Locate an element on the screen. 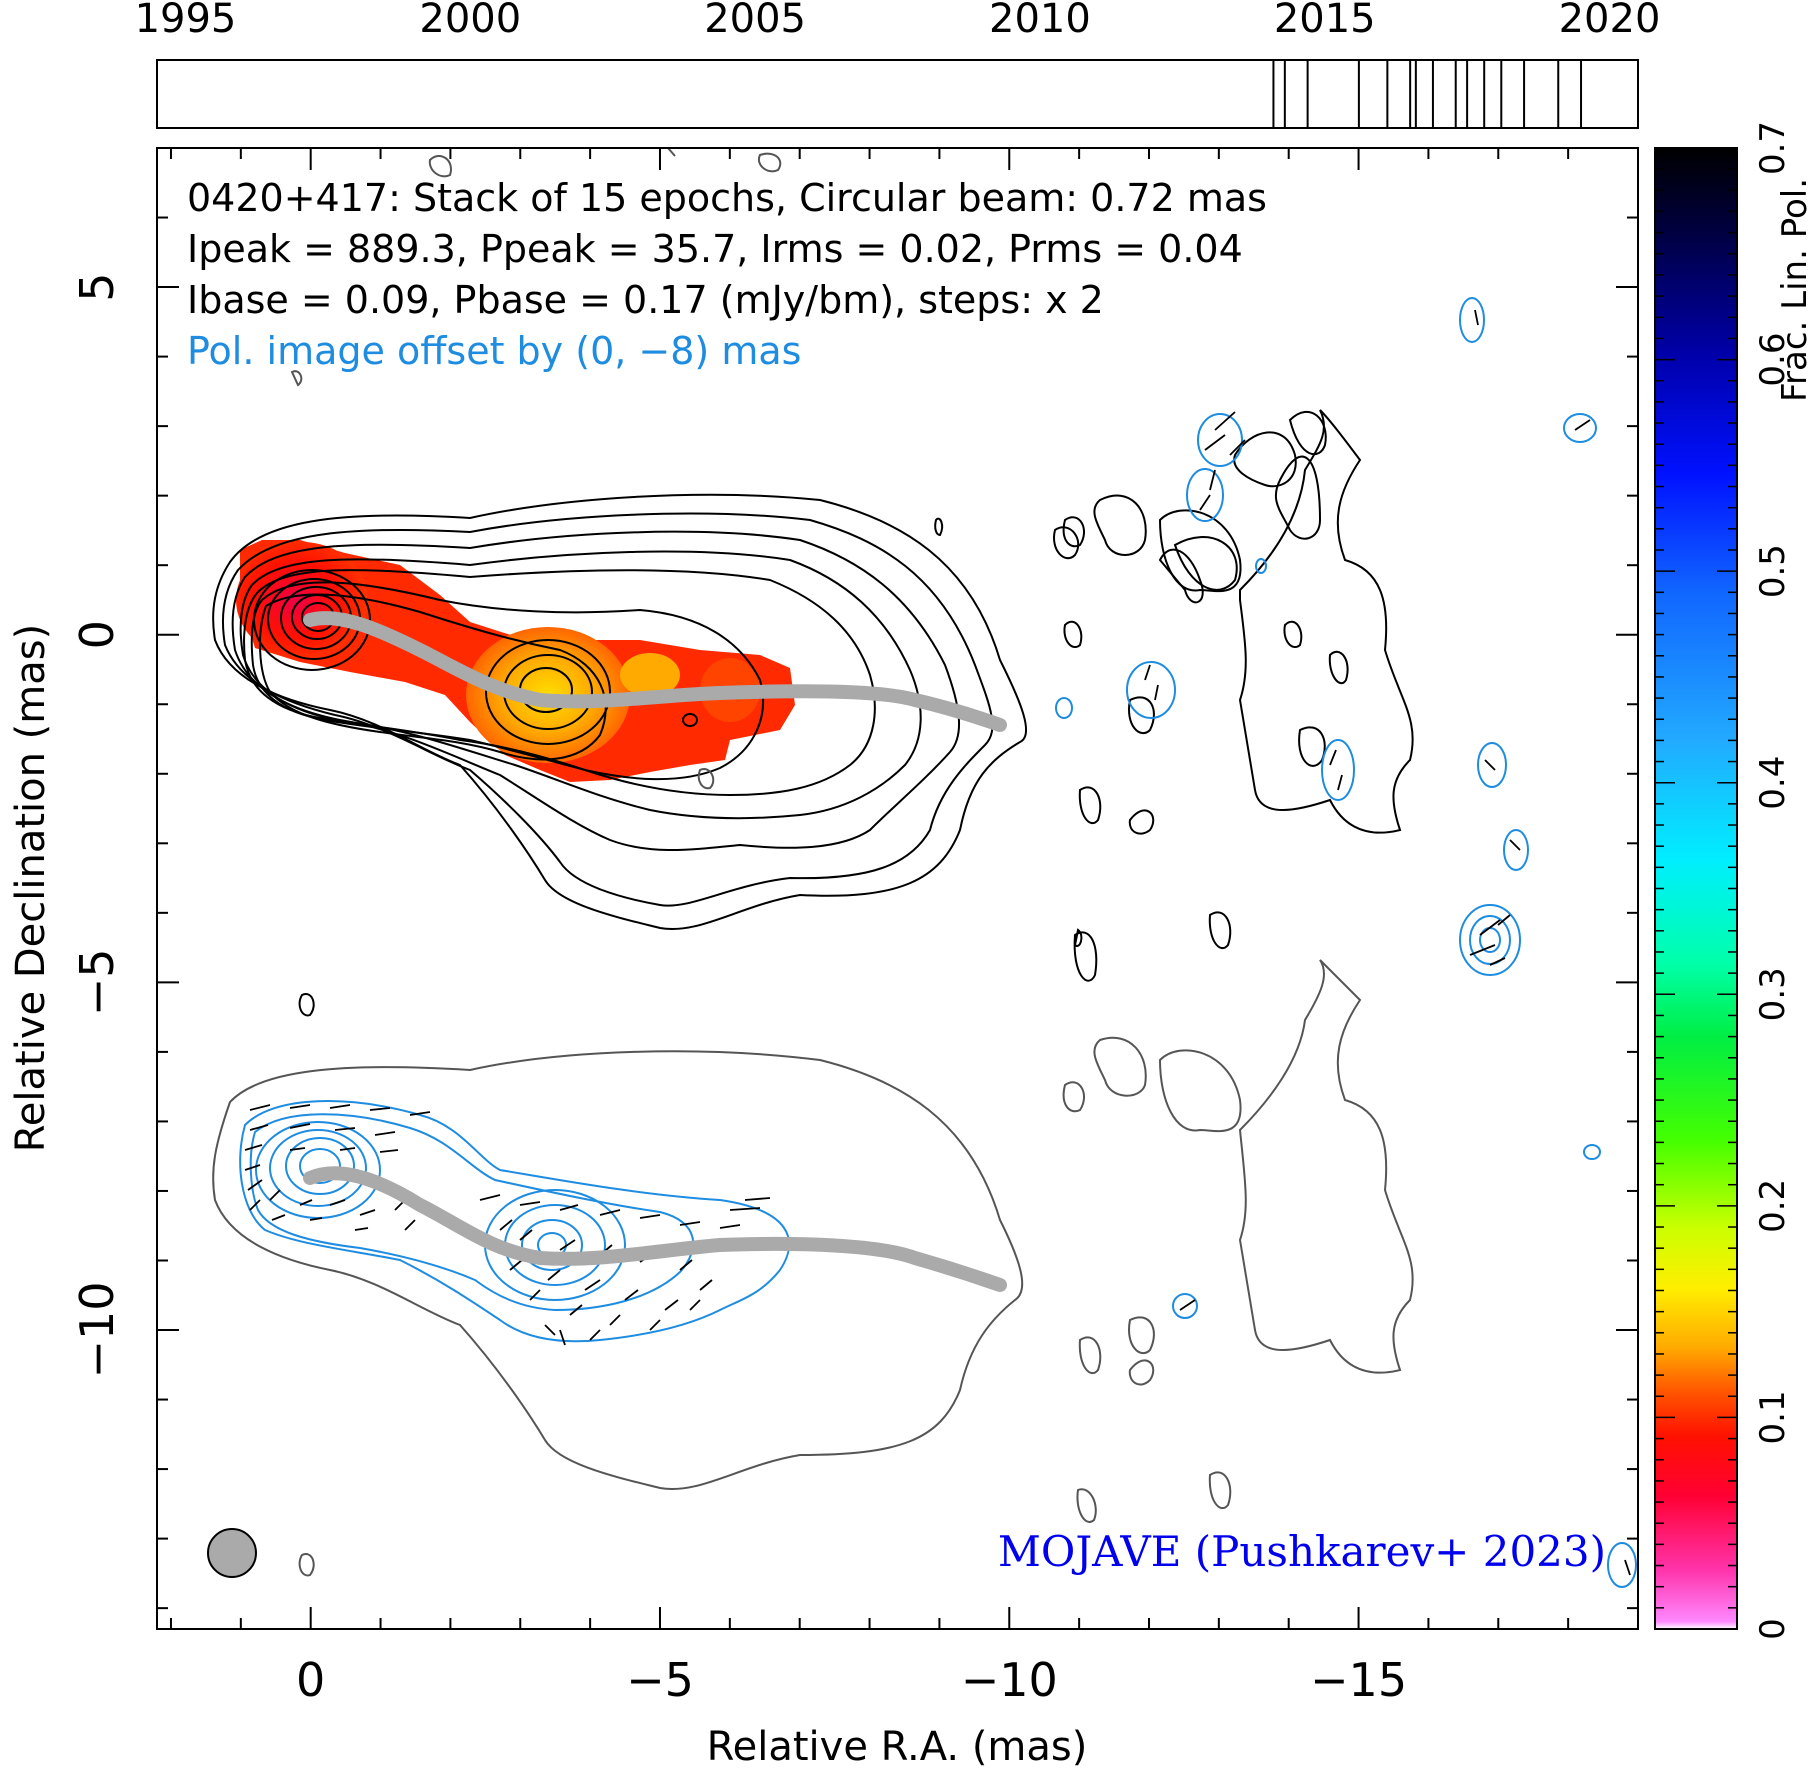  x-tick-label: −5 is located at coordinates (660, 1680).